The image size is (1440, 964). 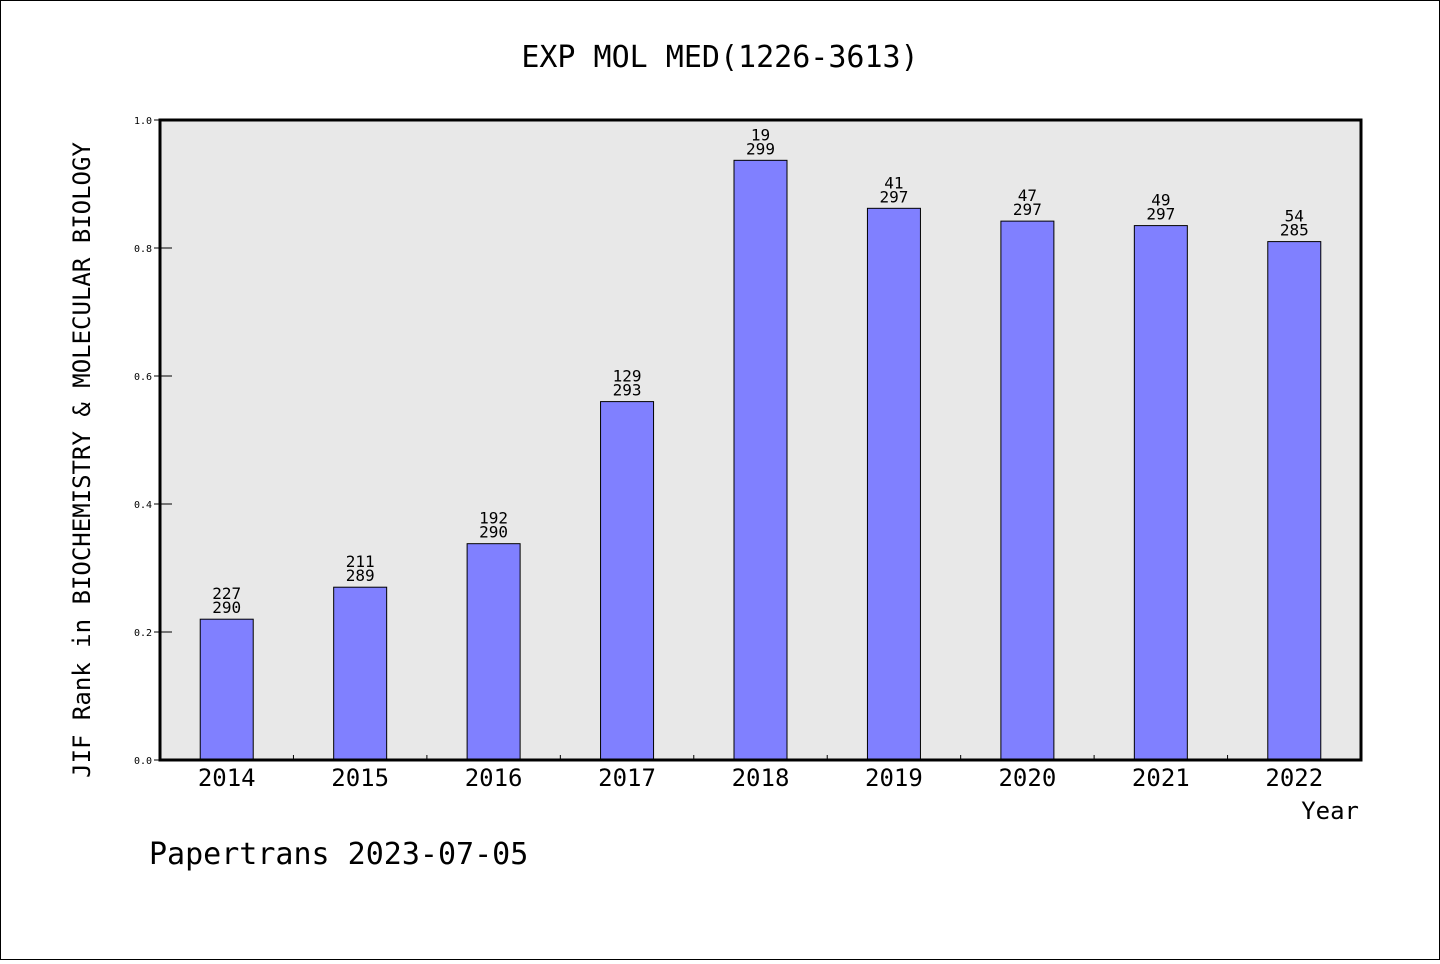 I want to click on y-tick-label: 0.0, so click(x=143, y=761).